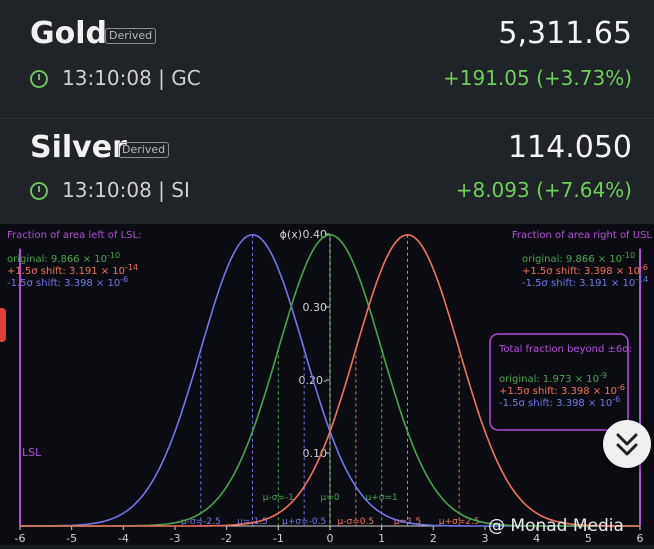 This screenshot has height=549, width=654. Describe the element at coordinates (78, 147) in the screenshot. I see `silver-name: Silver` at that location.